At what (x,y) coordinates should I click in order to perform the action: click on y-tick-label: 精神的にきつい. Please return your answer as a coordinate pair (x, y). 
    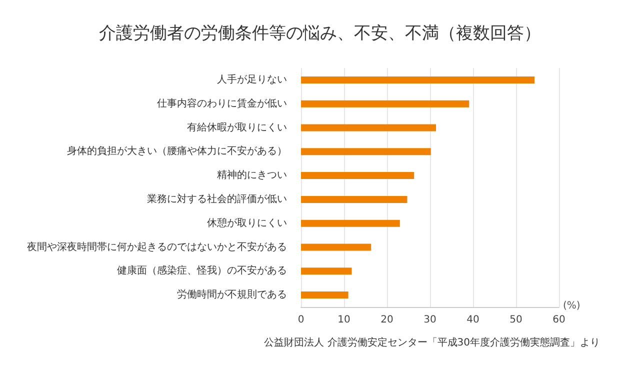
    Looking at the image, I should click on (252, 175).